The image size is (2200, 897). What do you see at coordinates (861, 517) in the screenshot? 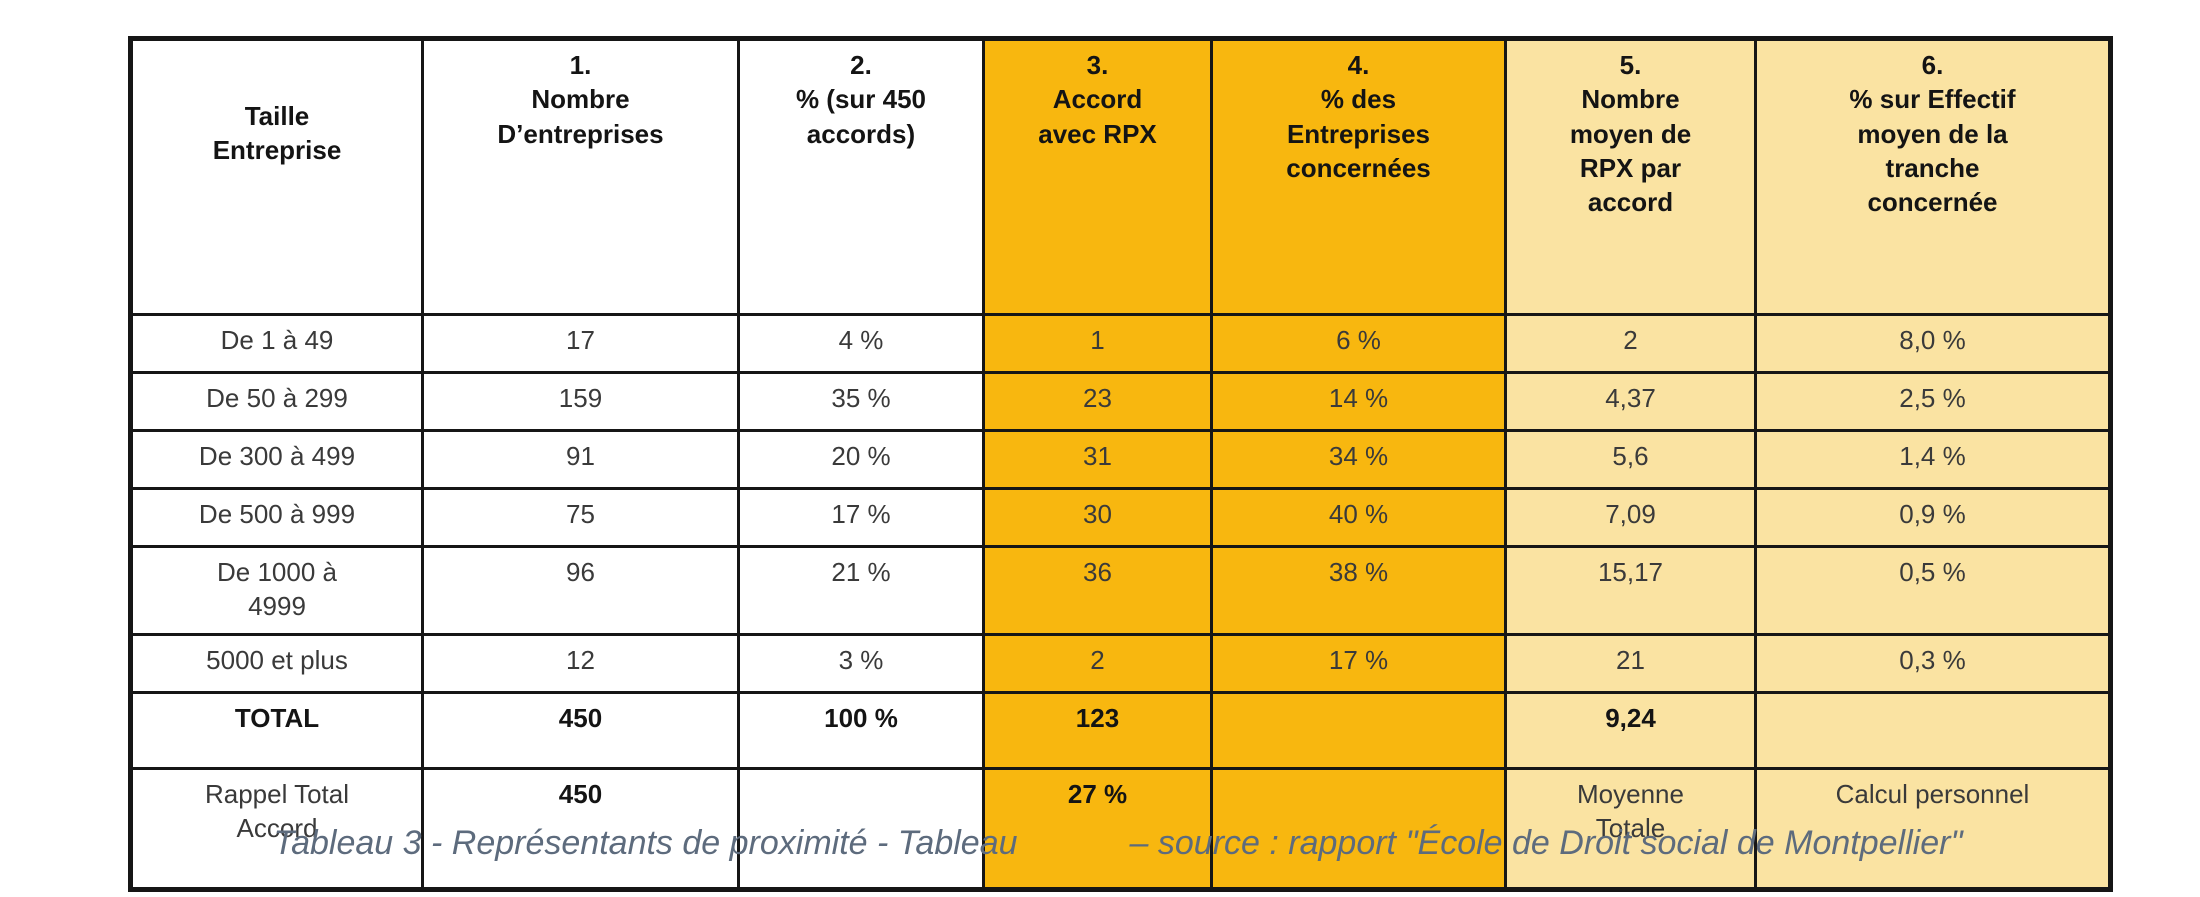
I see `cell-pct-accords: 17 %` at bounding box center [861, 517].